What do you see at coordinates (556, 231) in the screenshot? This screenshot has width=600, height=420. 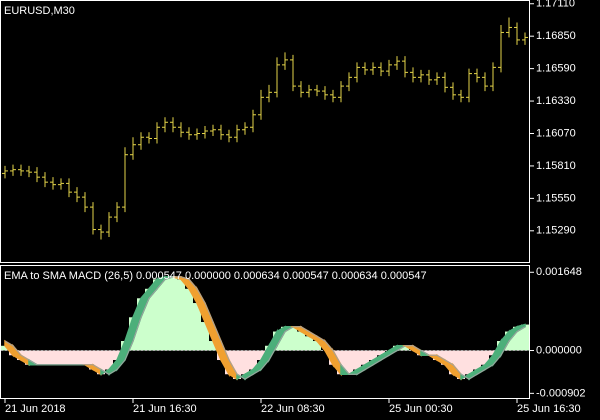 I see `y-tick-label: 1.15290` at bounding box center [556, 231].